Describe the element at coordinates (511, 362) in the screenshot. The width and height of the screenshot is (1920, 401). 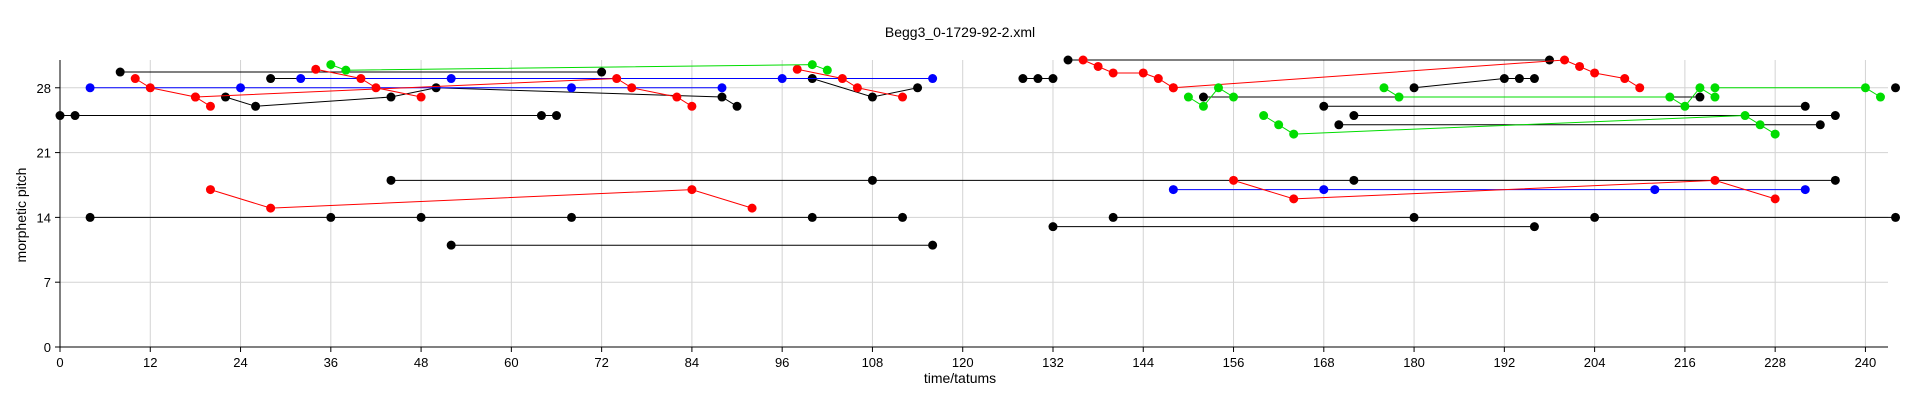
I see `x-tick-label: 60` at that location.